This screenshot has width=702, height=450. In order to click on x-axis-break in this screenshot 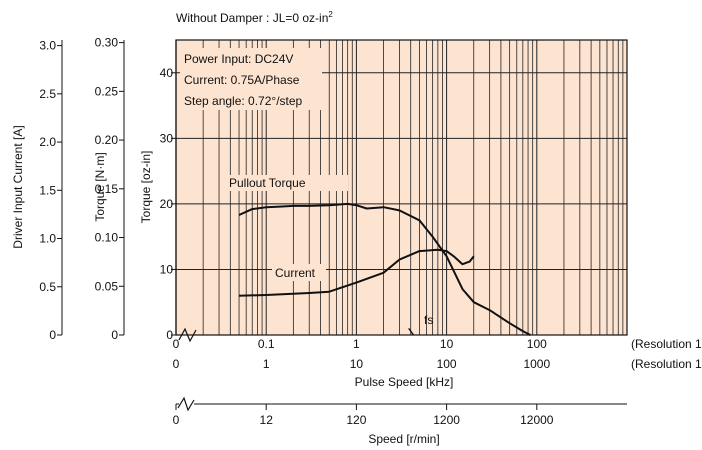, I will do `click(187, 335)`.